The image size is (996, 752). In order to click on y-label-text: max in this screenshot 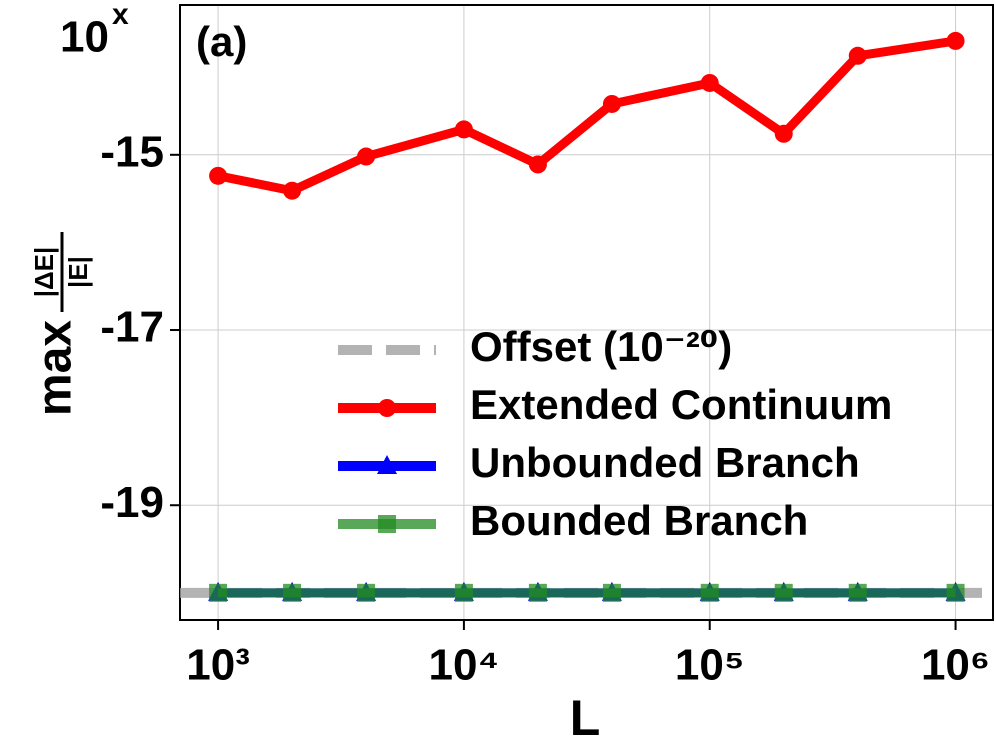, I will do `click(55, 368)`.